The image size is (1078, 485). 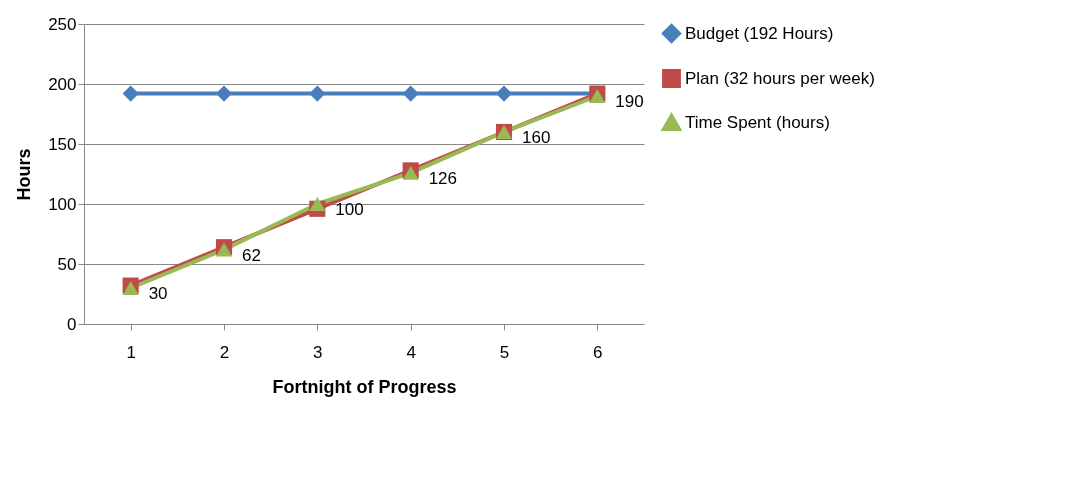 What do you see at coordinates (251, 255) in the screenshot?
I see `data-label: 62` at bounding box center [251, 255].